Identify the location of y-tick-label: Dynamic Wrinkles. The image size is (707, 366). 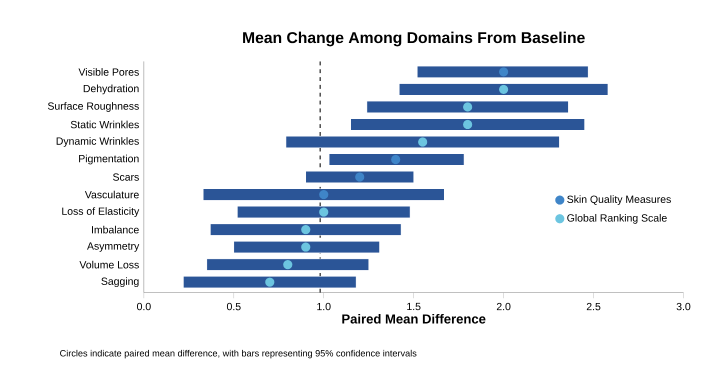
(97, 142).